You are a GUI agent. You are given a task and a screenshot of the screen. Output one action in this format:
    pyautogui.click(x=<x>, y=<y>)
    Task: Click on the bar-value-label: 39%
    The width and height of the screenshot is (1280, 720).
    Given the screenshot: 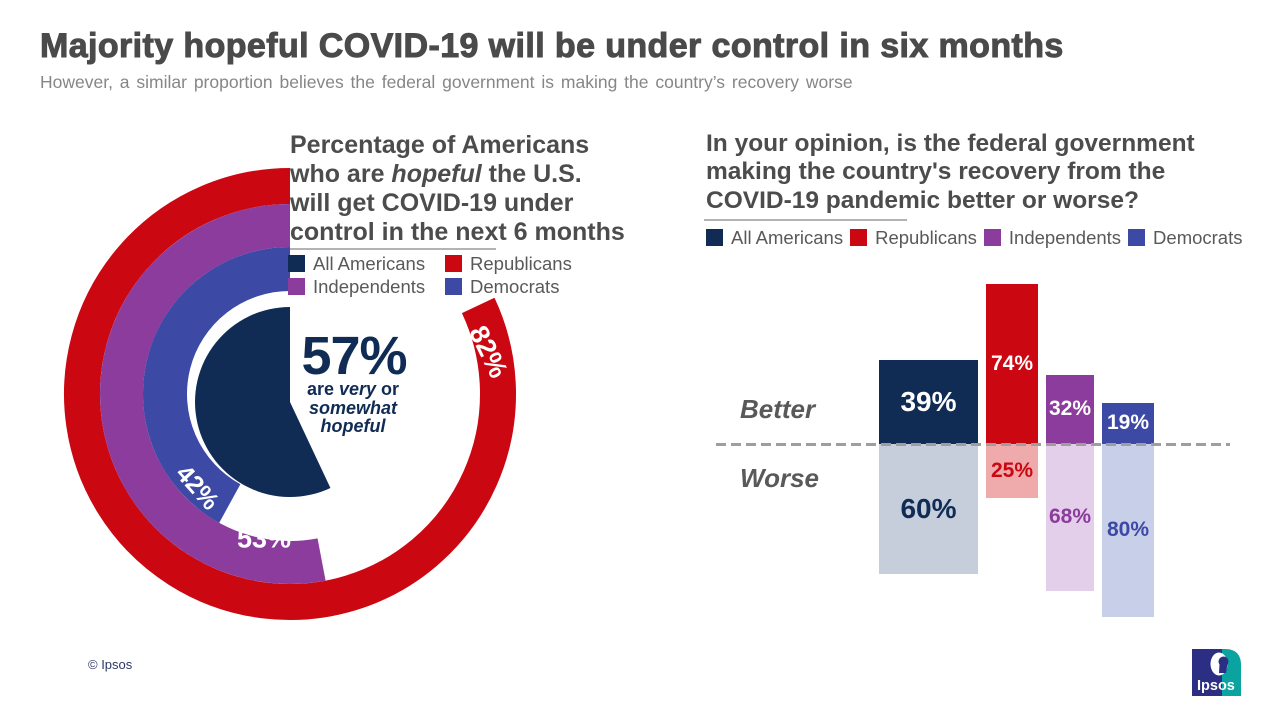 What is the action you would take?
    pyautogui.click(x=928, y=401)
    